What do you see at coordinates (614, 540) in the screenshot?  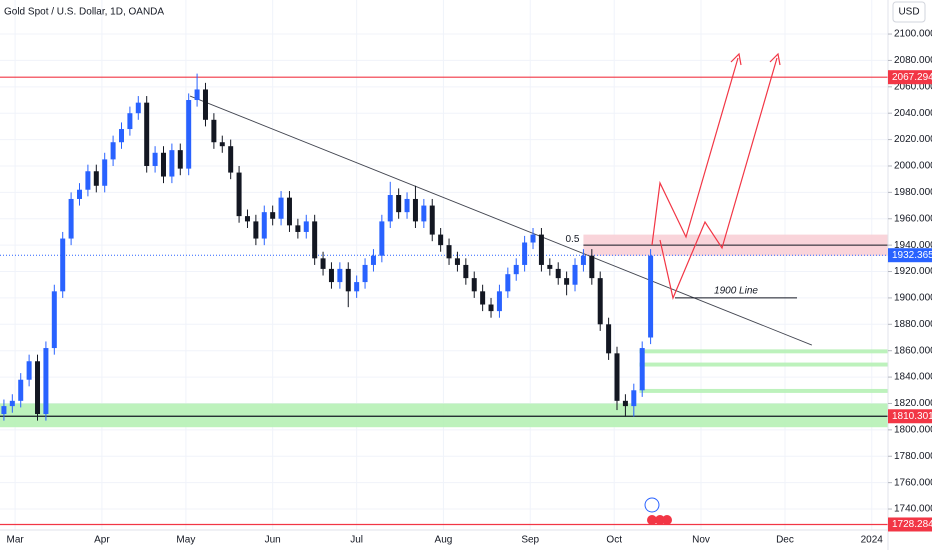 I see `x-tick-label: Oct` at bounding box center [614, 540].